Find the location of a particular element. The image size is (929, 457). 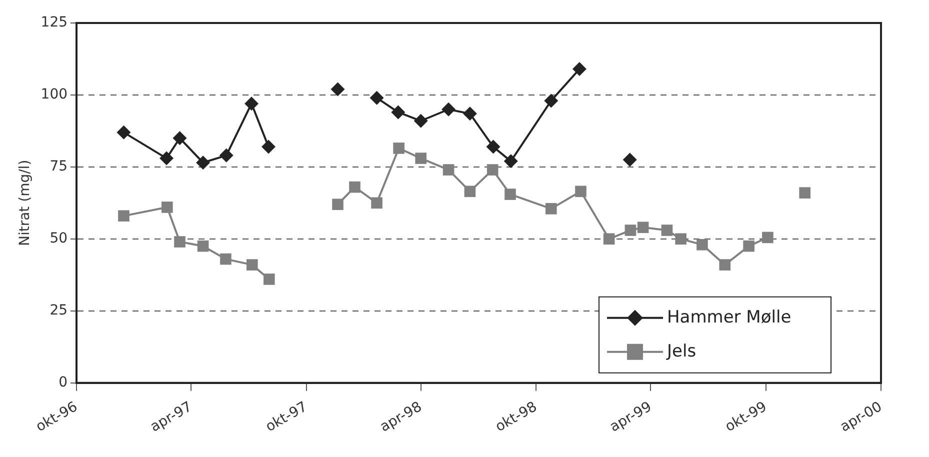

y-tick-label: 100 is located at coordinates (54, 94).